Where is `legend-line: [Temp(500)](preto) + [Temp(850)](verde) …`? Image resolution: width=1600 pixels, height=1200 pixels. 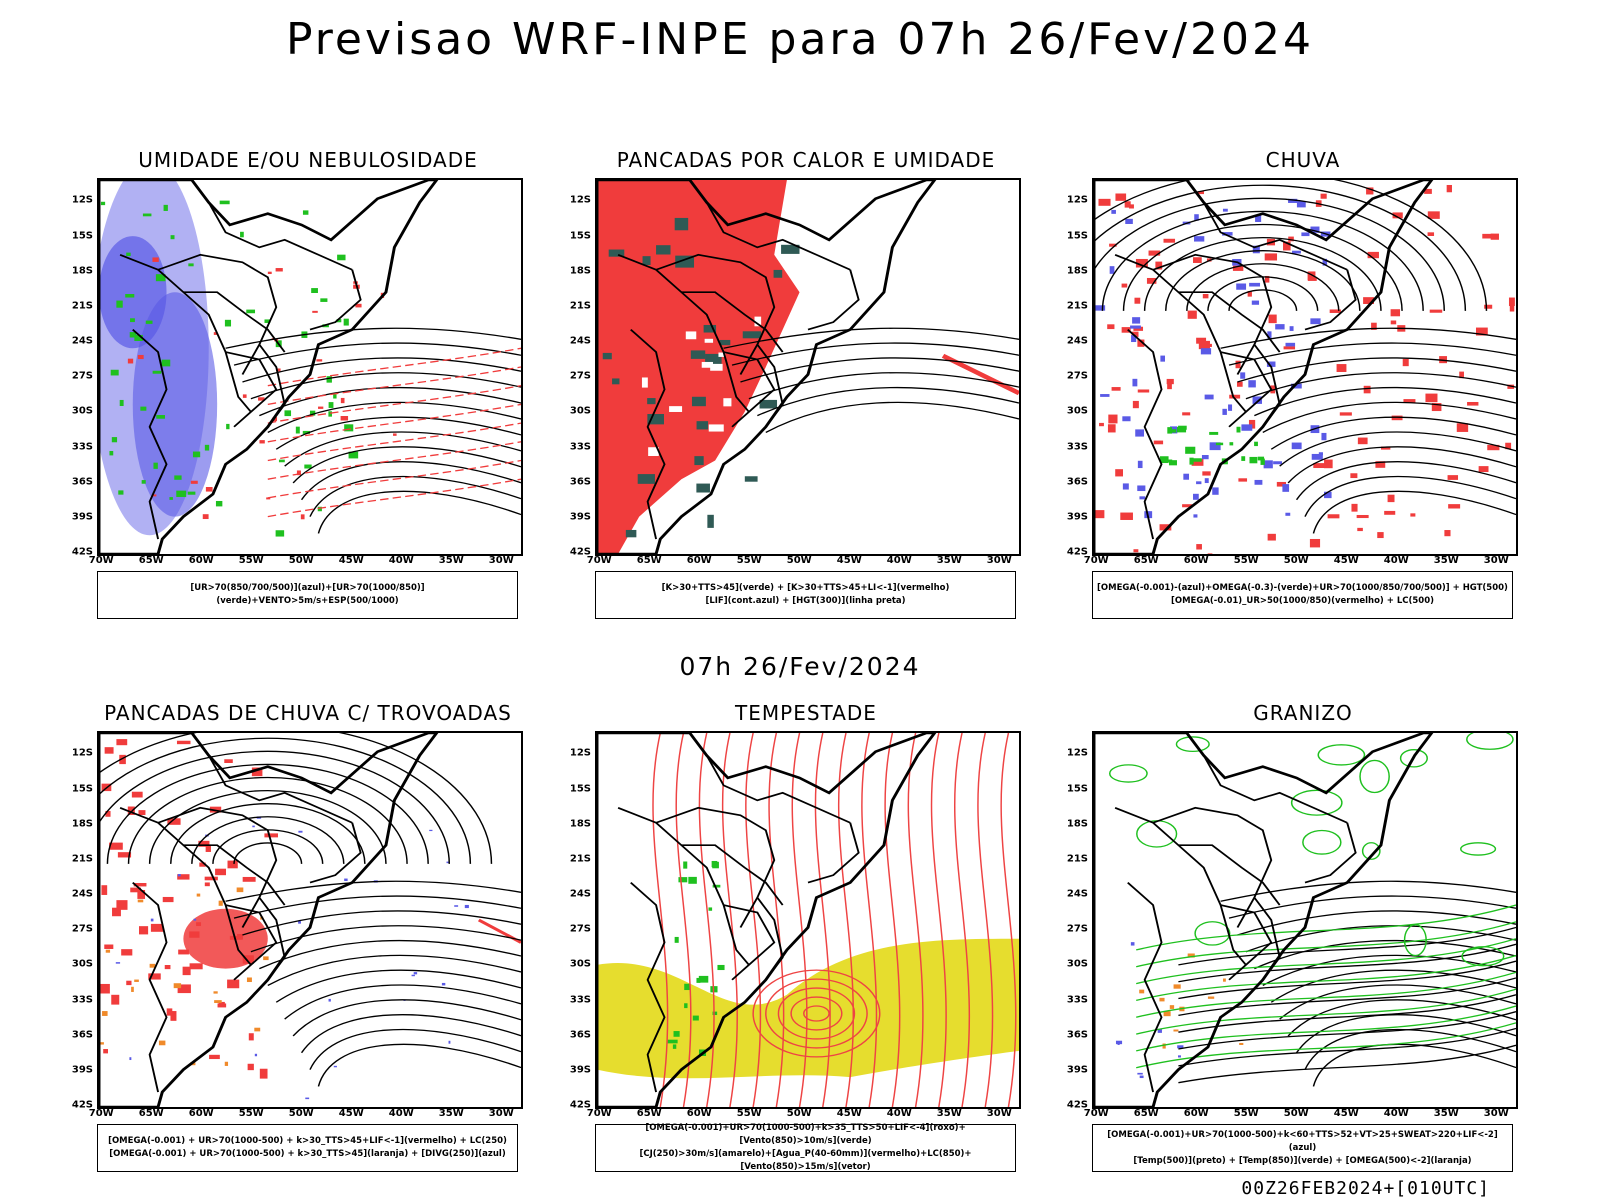 legend-line: [Temp(500)](preto) + [Temp(850)](verde) … is located at coordinates (1302, 1160).